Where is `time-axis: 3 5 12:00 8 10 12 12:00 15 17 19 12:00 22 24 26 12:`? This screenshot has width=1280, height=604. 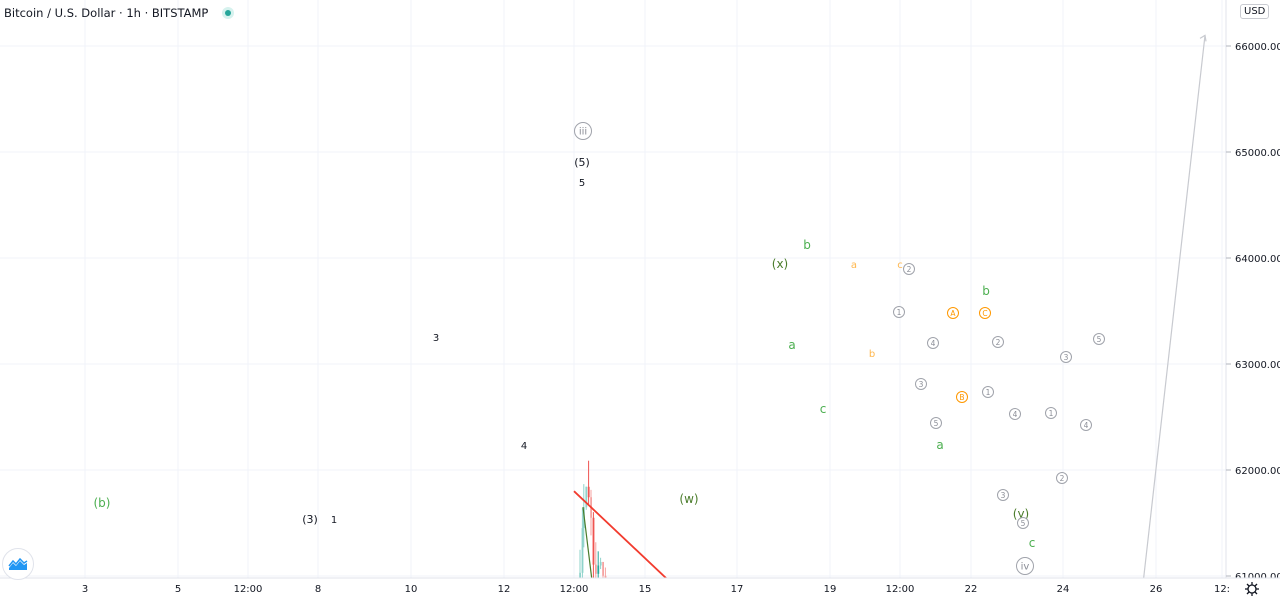 time-axis: 3 5 12:00 8 10 12 12:00 15 17 19 12:00 22 24 26 12: is located at coordinates (656, 589).